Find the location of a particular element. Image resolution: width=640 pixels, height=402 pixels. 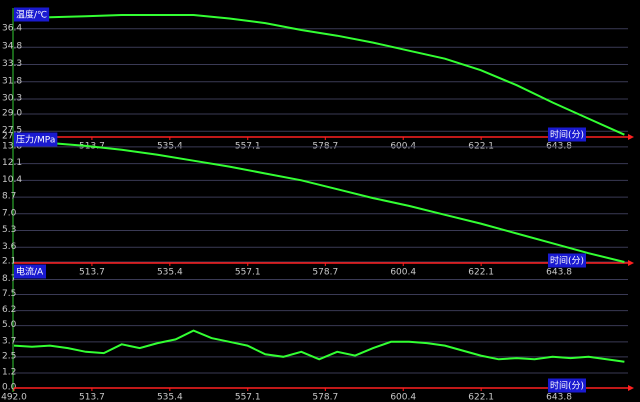

y-tick-label: 5.0 is located at coordinates (9, 325).